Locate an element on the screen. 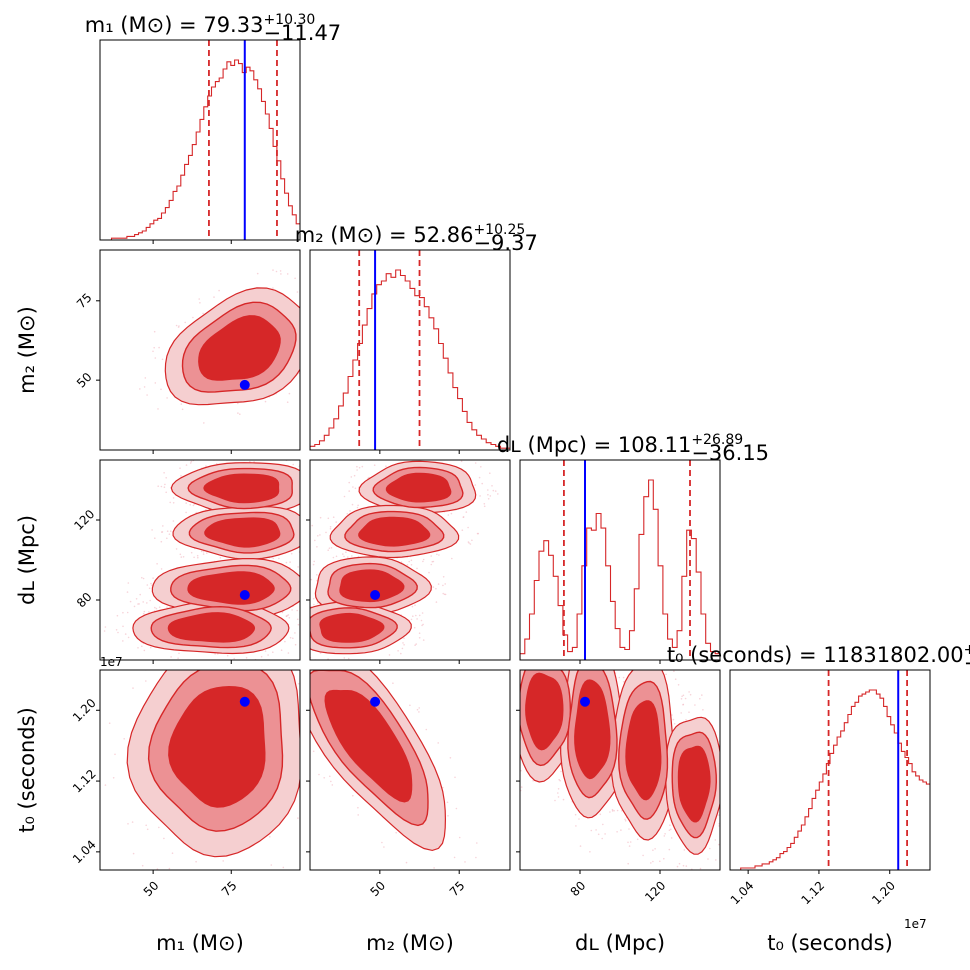  y-tick-label: 1.20 is located at coordinates (84, 710).